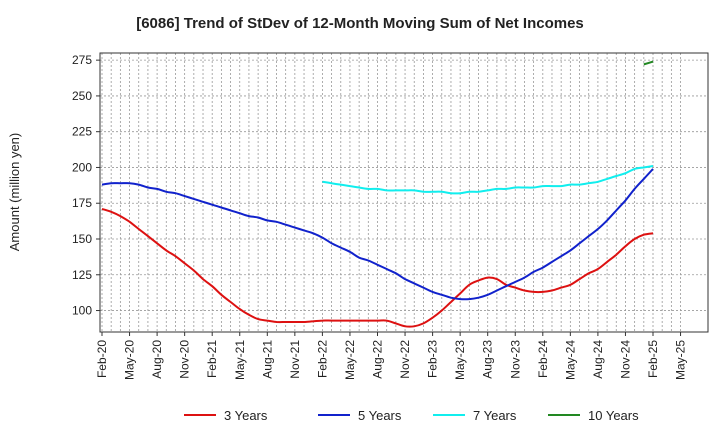 The image size is (720, 440). Describe the element at coordinates (322, 359) in the screenshot. I see `x-tick-label: Feb-22` at that location.